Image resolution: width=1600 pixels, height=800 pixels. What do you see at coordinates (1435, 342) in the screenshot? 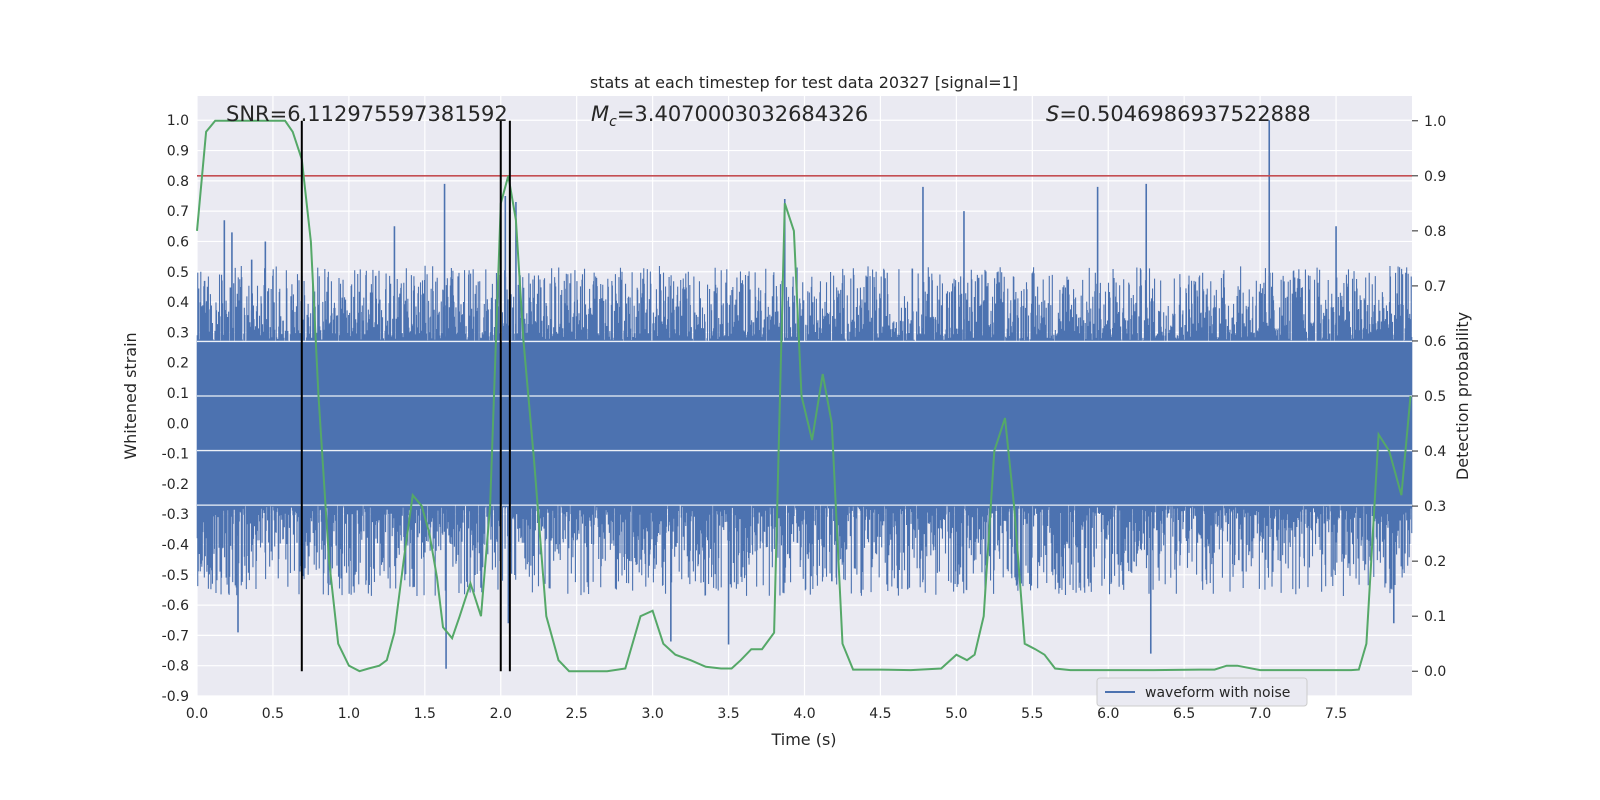
I see `y-tick-label-right: 0.6` at bounding box center [1435, 342].